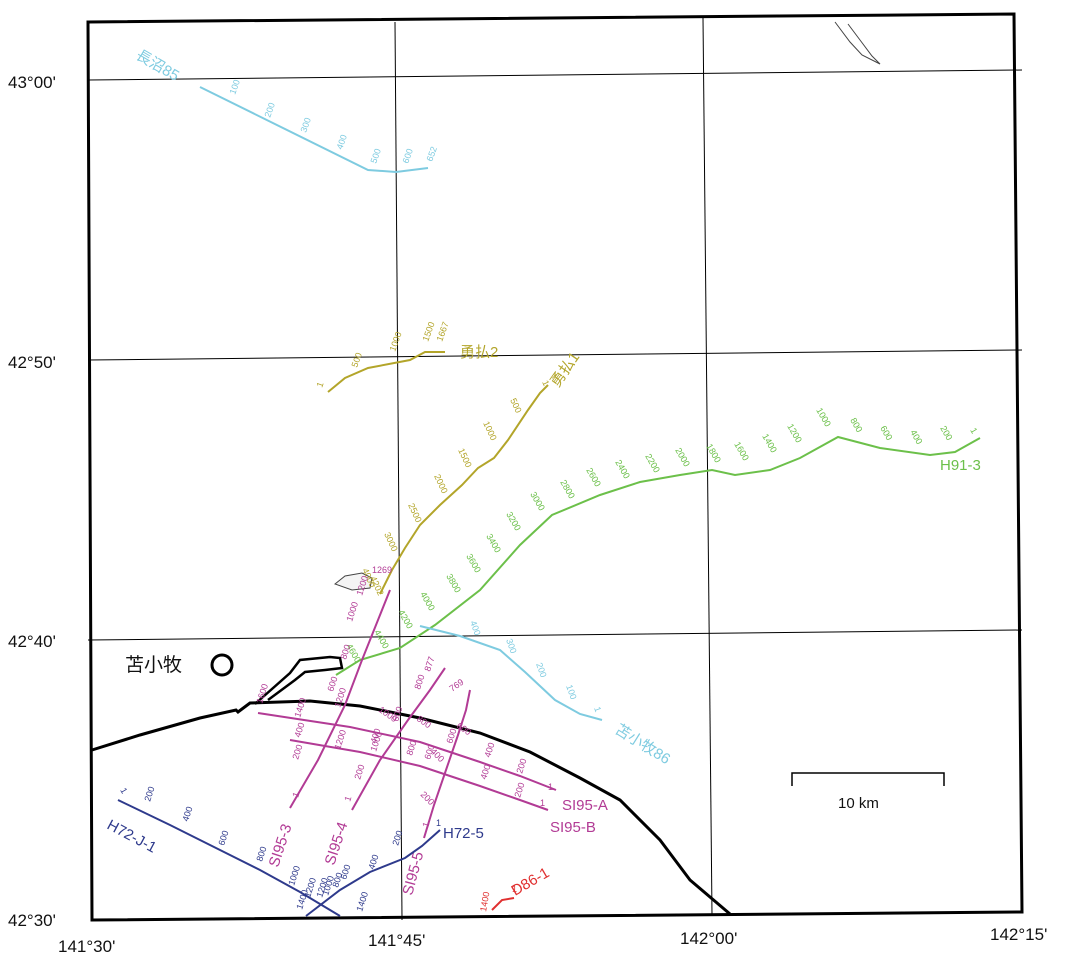  Describe the element at coordinates (398, 739) in the screenshot. I see `si95-4-track` at that location.